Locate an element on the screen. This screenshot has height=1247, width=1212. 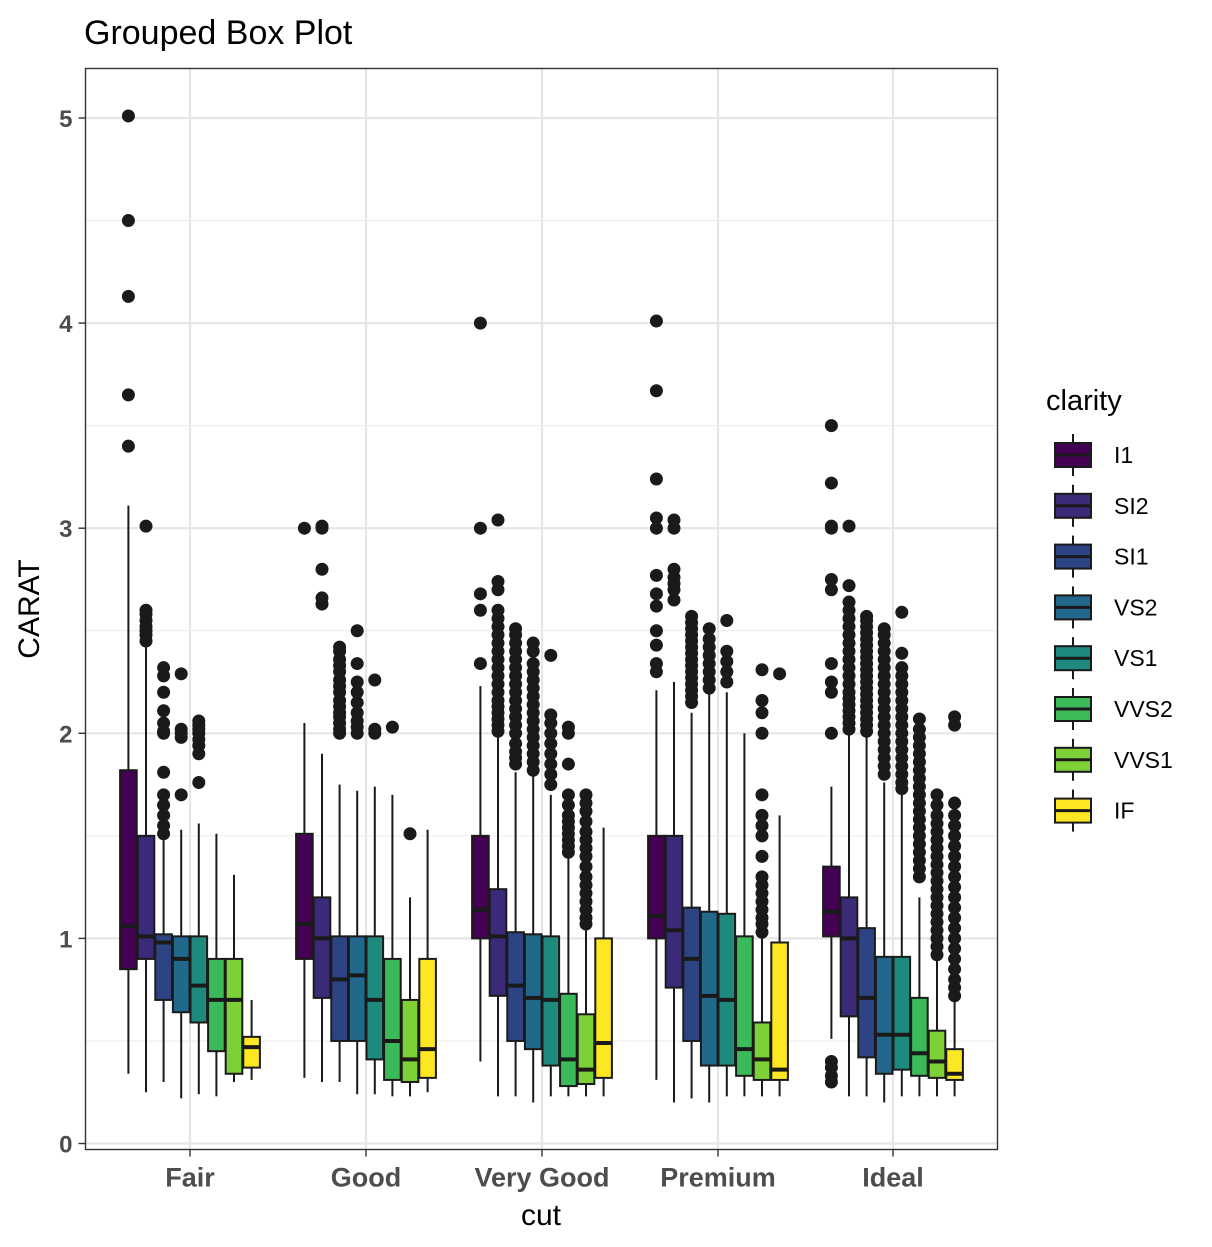
legend: clarity I1 SI2 SI1 VS2 VS1 VVS2 VVS1 IF is located at coordinates (1109, 608).